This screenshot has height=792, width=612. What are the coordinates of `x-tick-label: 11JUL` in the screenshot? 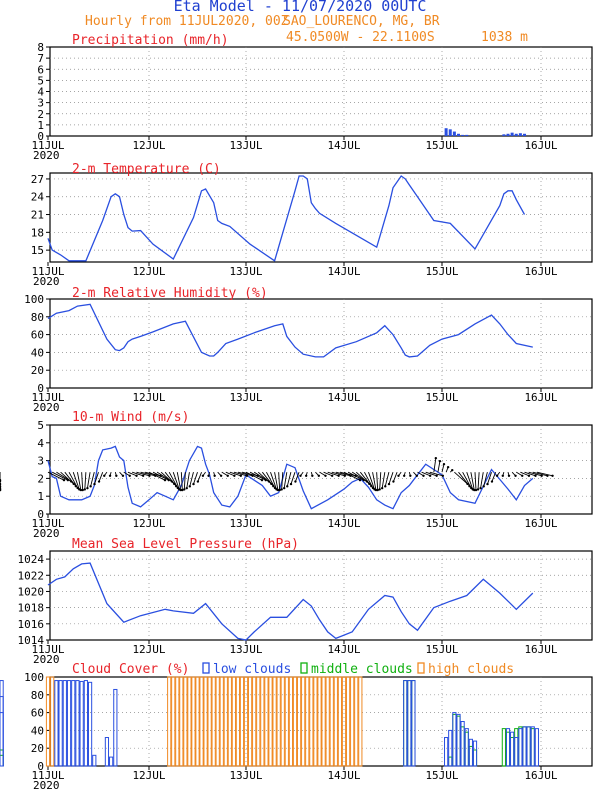 It's located at (47, 145).